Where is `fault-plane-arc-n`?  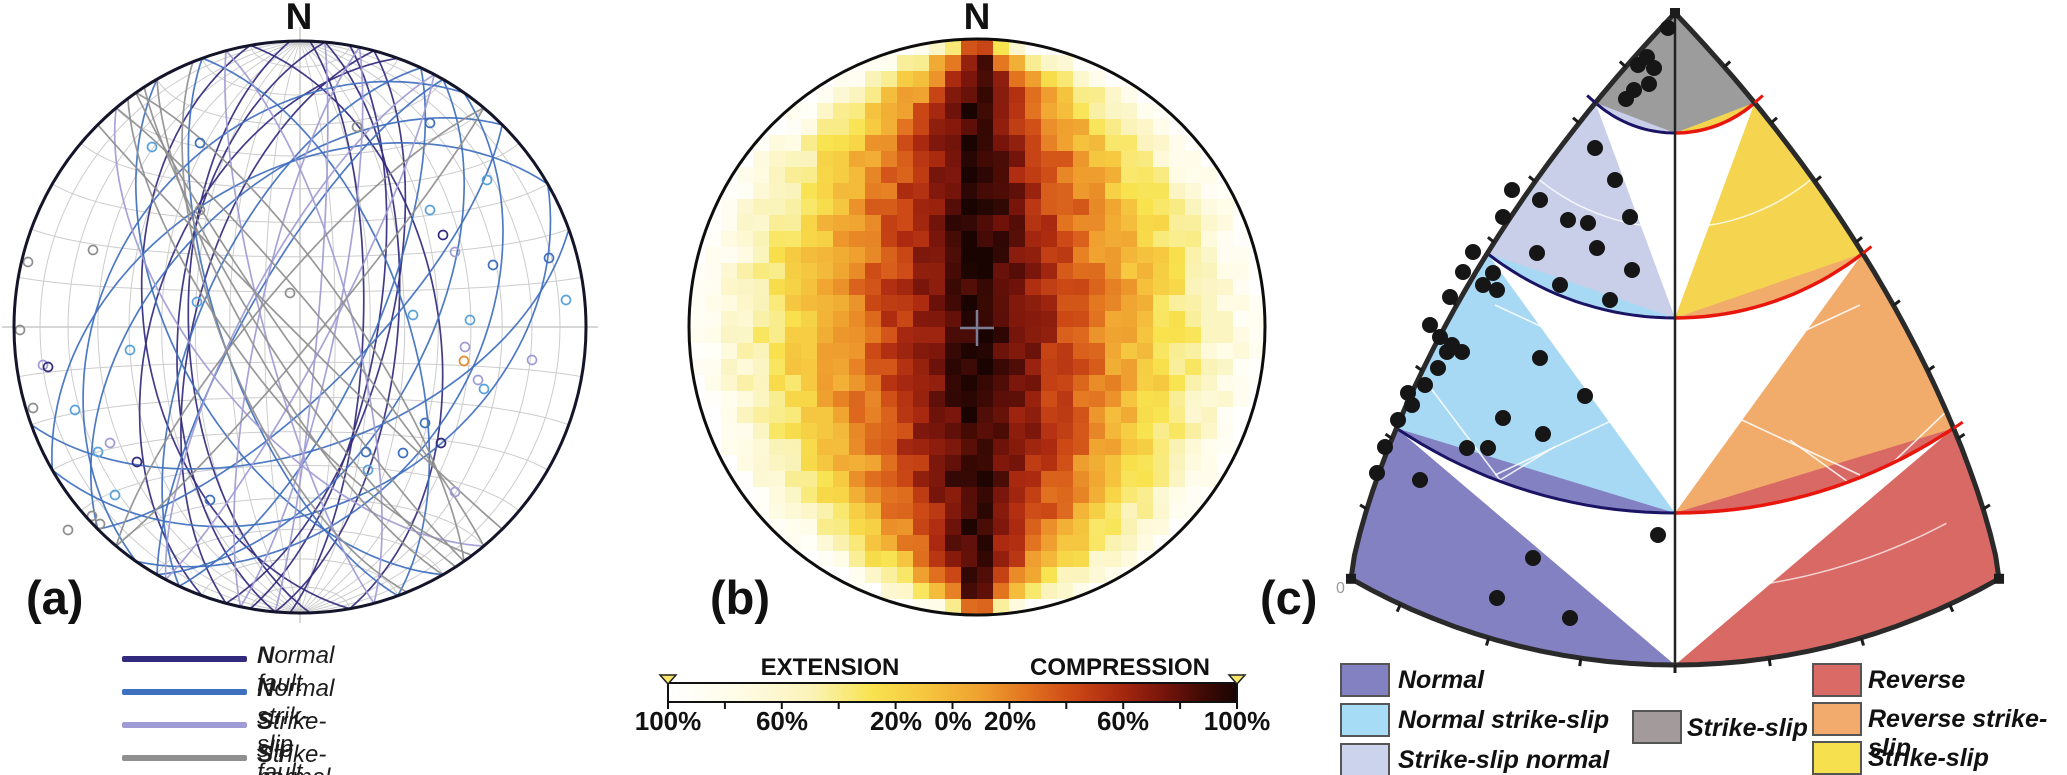 fault-plane-arc-n is located at coordinates (316, 327).